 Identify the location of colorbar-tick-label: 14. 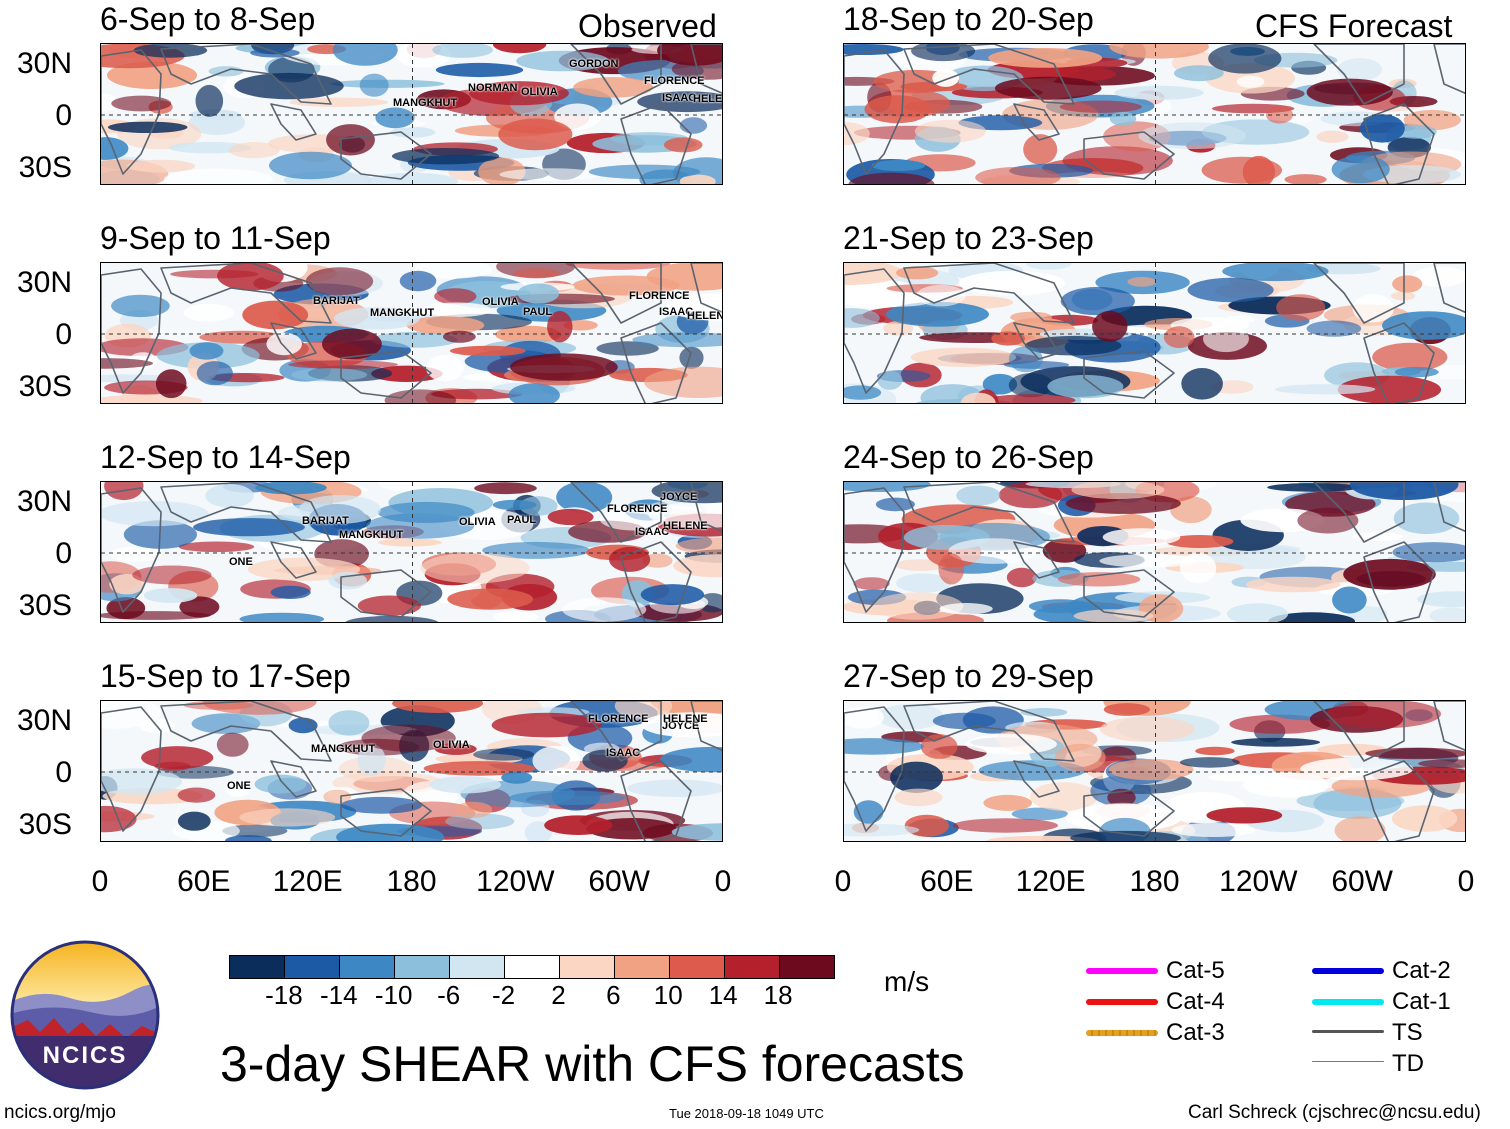
(723, 995).